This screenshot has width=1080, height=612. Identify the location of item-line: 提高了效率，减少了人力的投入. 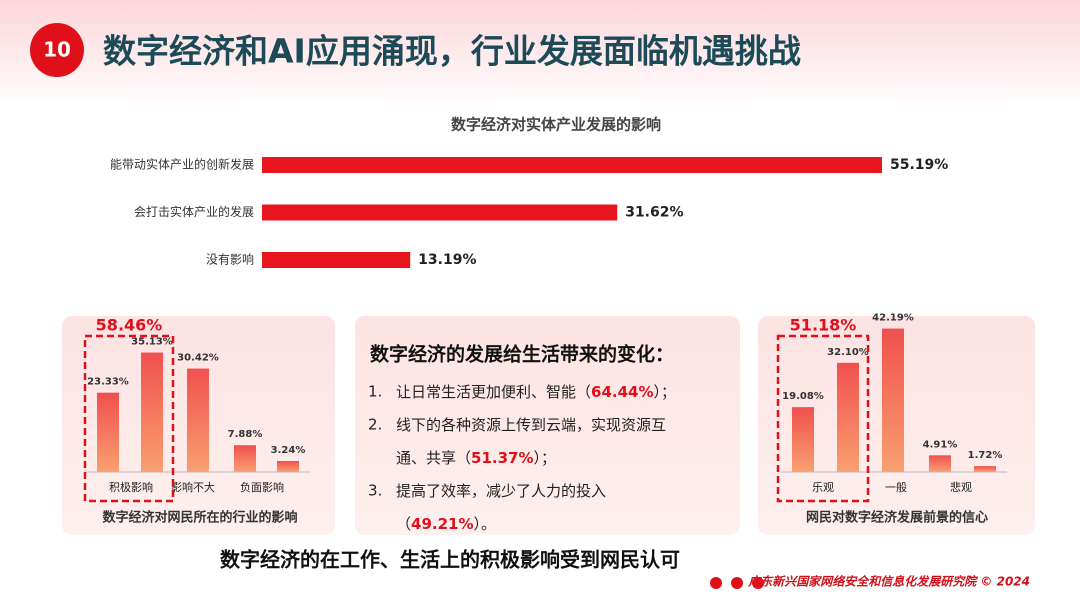
(501, 491).